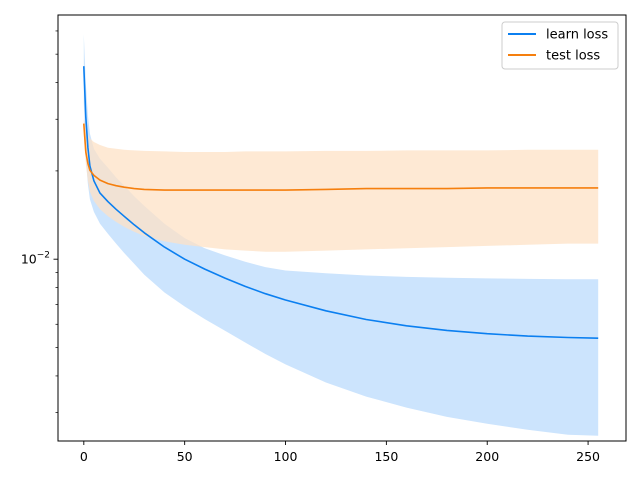 This screenshot has width=640, height=480. What do you see at coordinates (560, 45) in the screenshot?
I see `legend: learn loss test loss` at bounding box center [560, 45].